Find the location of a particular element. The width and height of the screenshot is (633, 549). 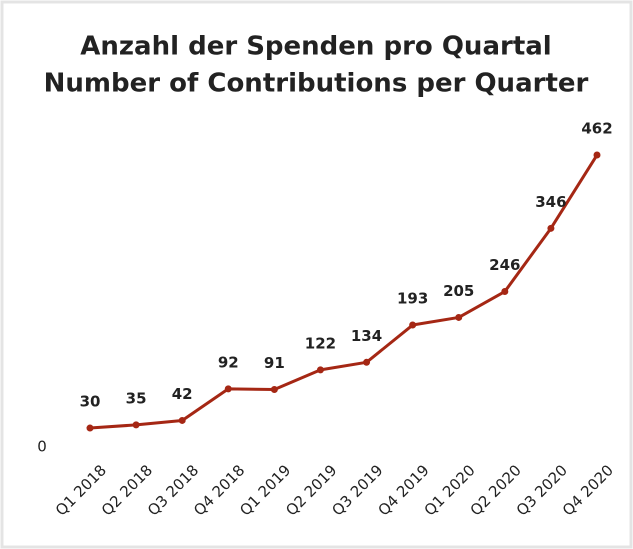

data-label: 35 is located at coordinates (136, 398).